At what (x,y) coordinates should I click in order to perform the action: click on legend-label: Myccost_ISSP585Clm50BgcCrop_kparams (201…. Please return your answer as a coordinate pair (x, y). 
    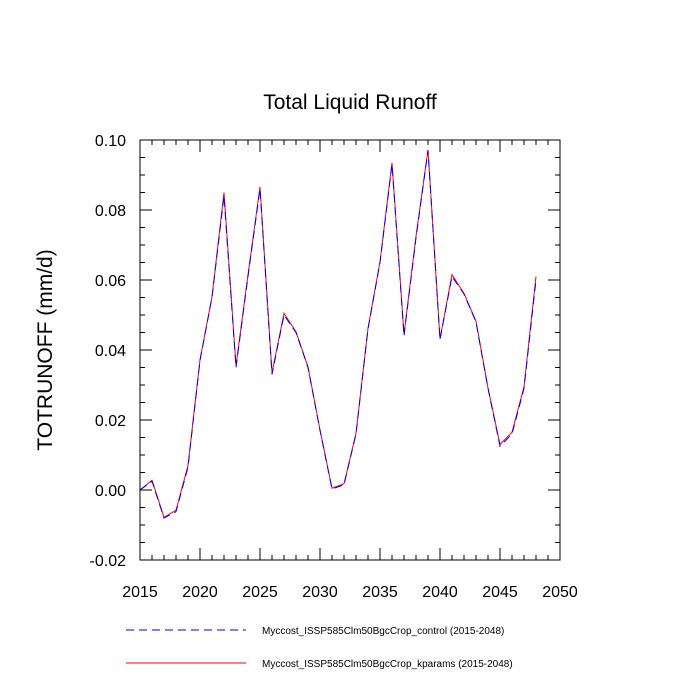
    Looking at the image, I should click on (387, 664).